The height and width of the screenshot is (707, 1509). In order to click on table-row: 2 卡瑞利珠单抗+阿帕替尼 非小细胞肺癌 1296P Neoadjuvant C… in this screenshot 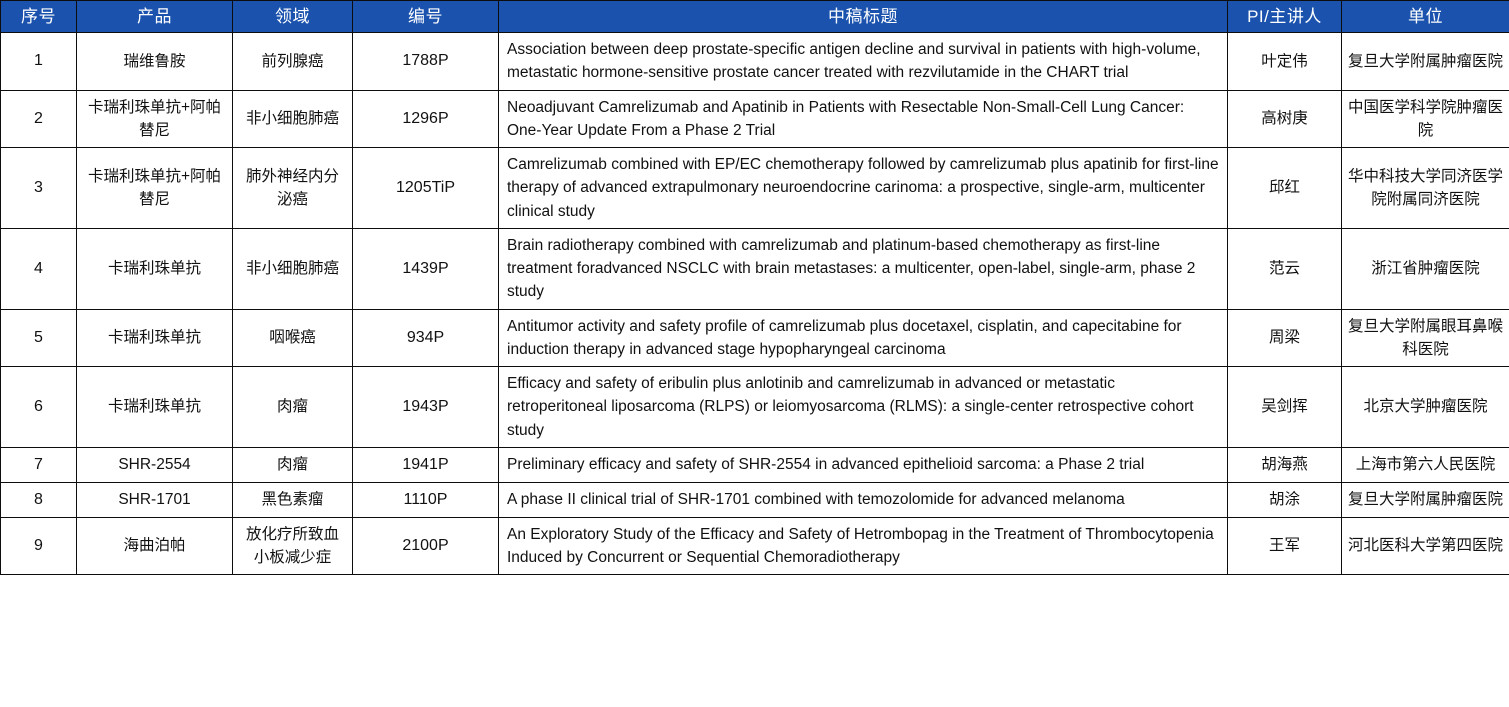, I will do `click(754, 118)`.